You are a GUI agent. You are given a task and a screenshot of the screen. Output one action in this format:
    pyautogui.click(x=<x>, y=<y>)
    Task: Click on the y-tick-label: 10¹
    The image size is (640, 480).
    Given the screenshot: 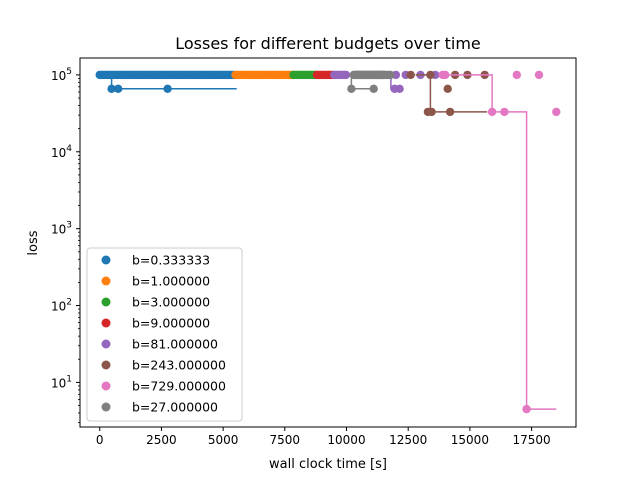 What is the action you would take?
    pyautogui.click(x=61, y=382)
    